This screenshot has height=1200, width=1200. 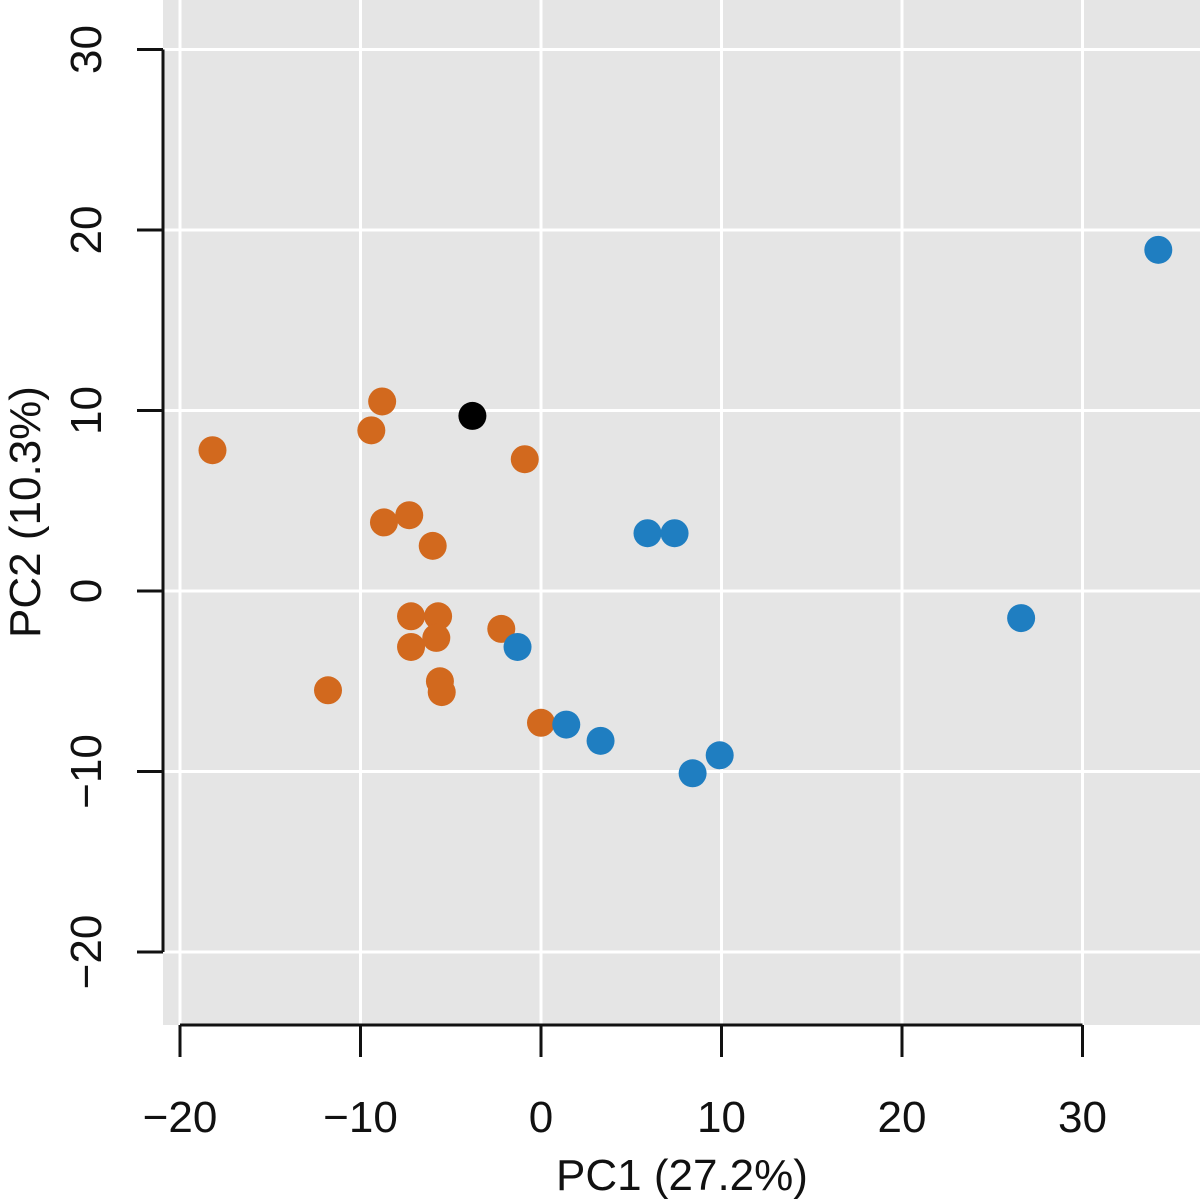 I want to click on x-axis-title: PC1 (27.2%), so click(x=682, y=1175).